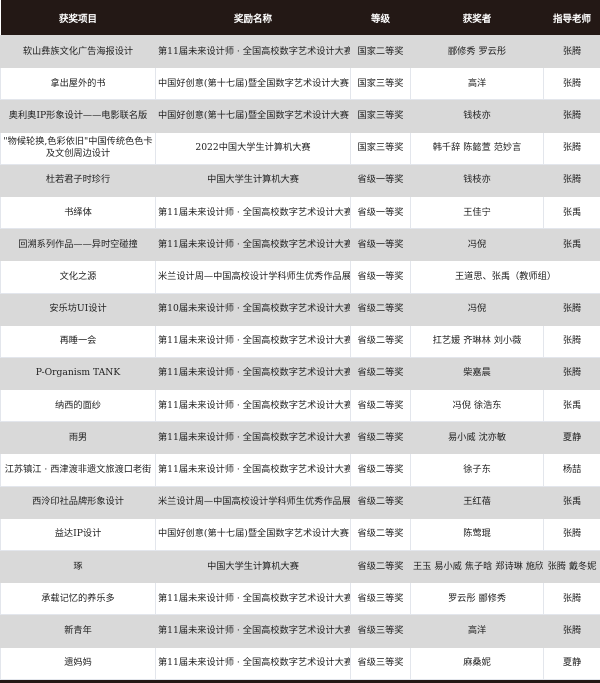 Image resolution: width=600 pixels, height=683 pixels. I want to click on cell-project: 书绎体, so click(78, 212).